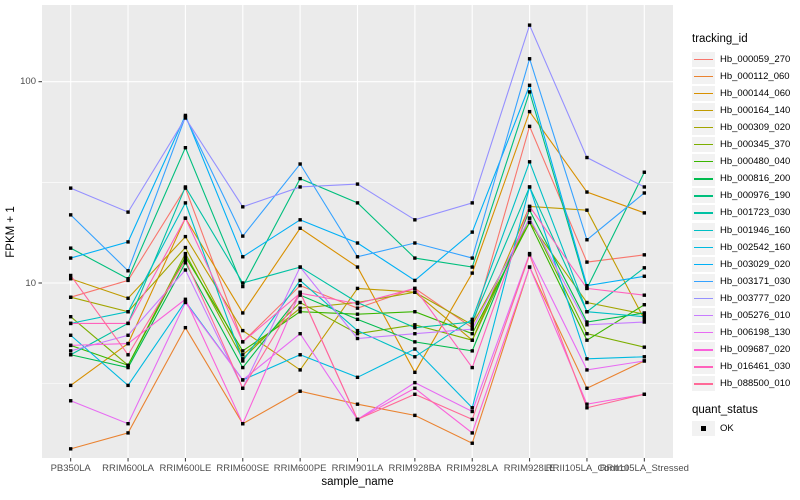  What do you see at coordinates (741, 110) in the screenshot?
I see `legend-entry-Hb_000164_140: Hb_000164_140` at bounding box center [741, 110].